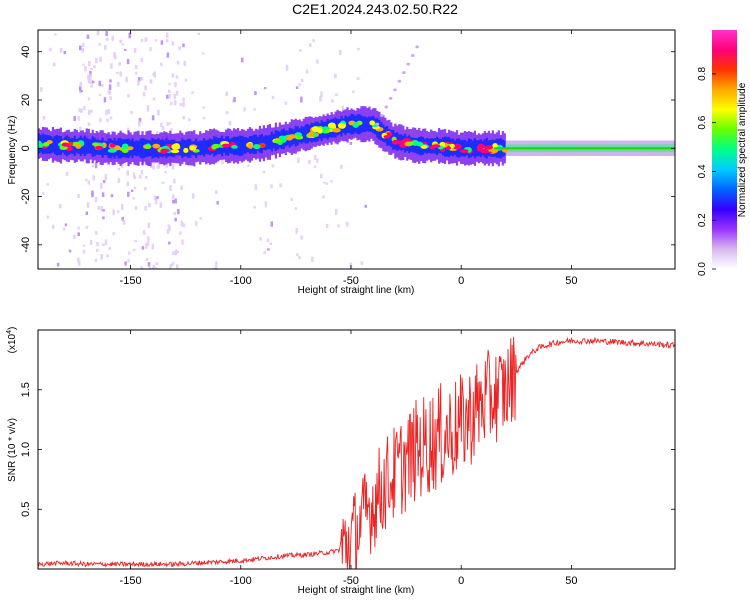 This screenshot has height=605, width=750. I want to click on x-tick-label: 50, so click(571, 581).